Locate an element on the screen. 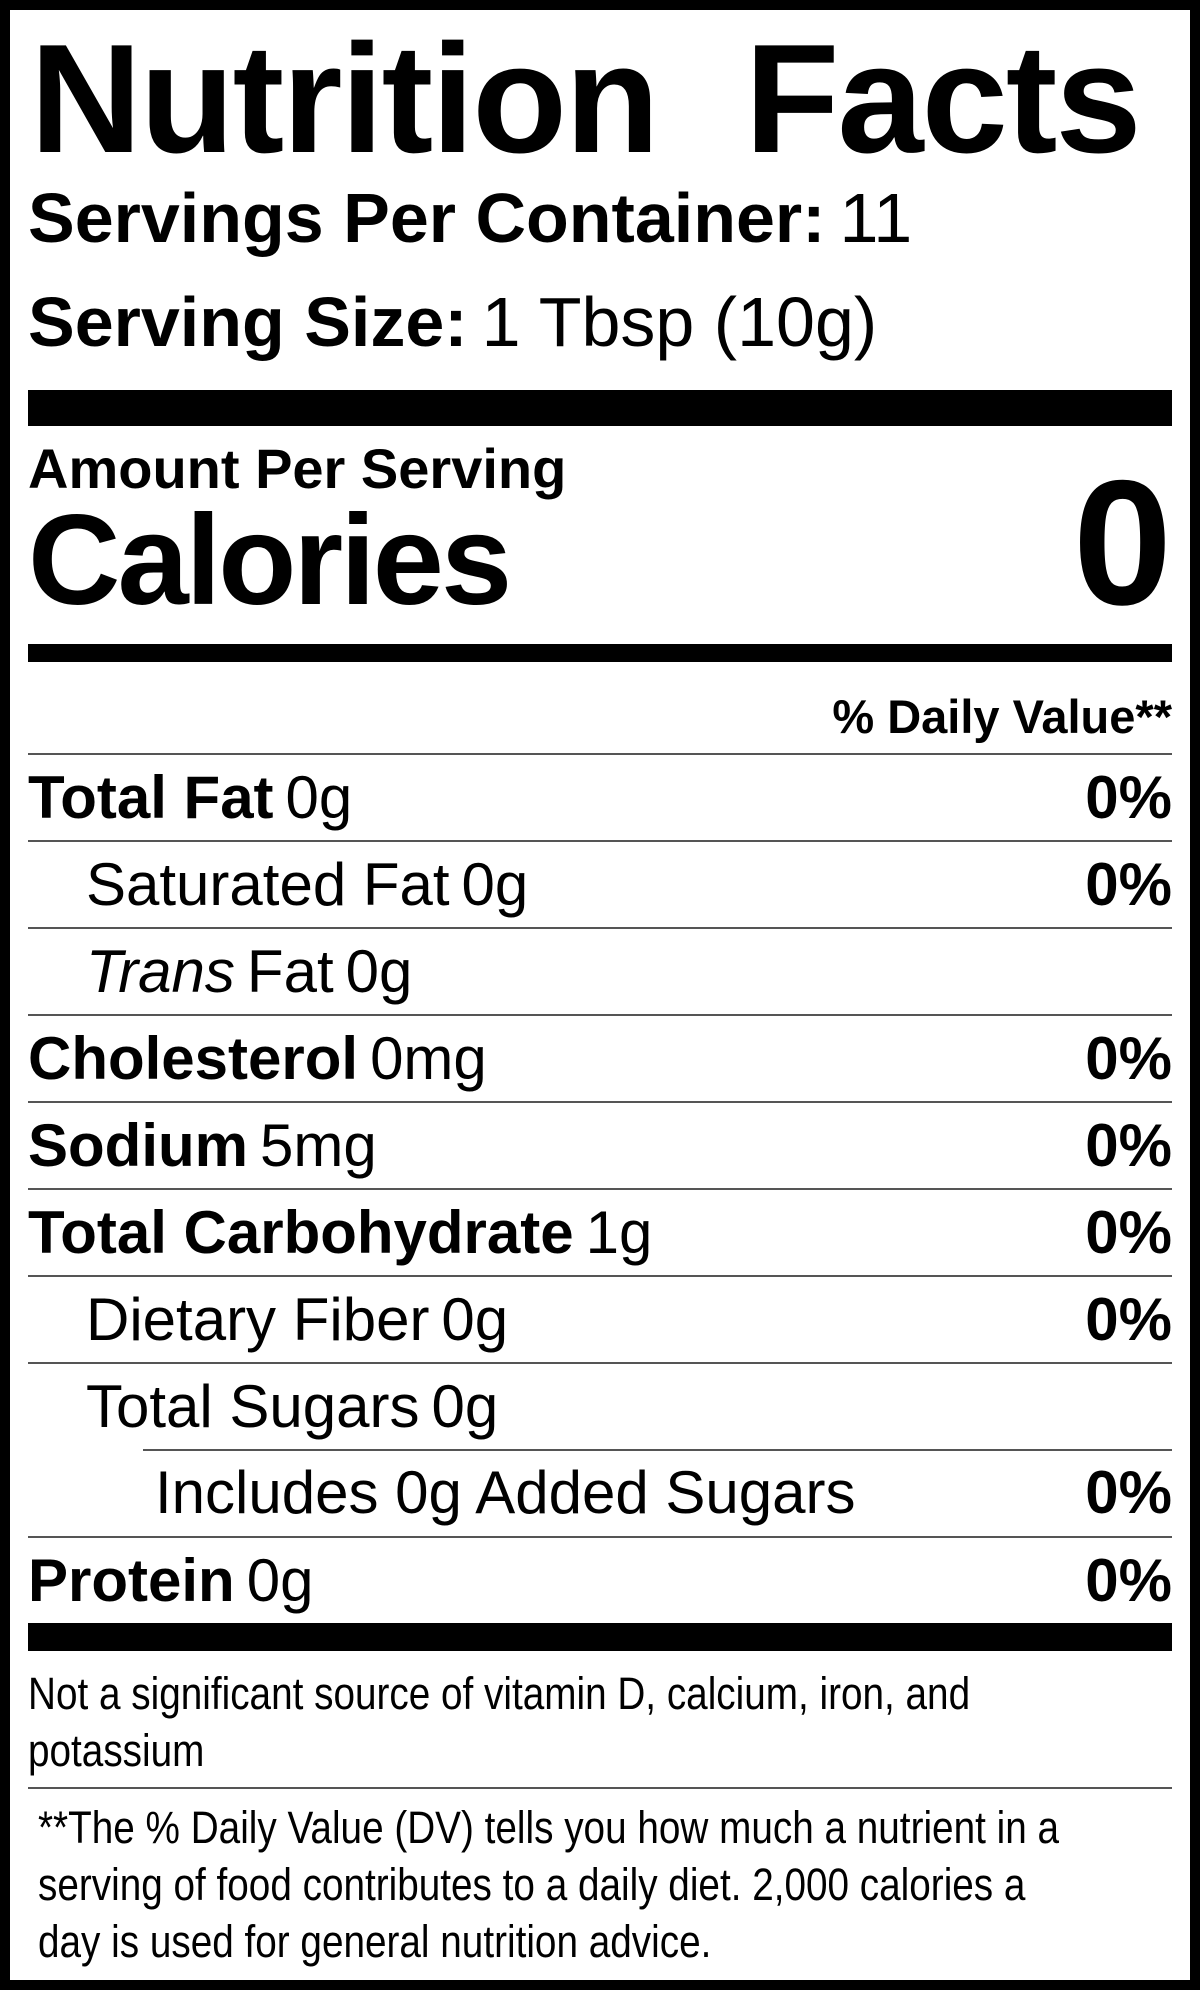 This screenshot has width=1200, height=1990. row-saturated-fat: Saturated Fat 0g 0% is located at coordinates (600, 883).